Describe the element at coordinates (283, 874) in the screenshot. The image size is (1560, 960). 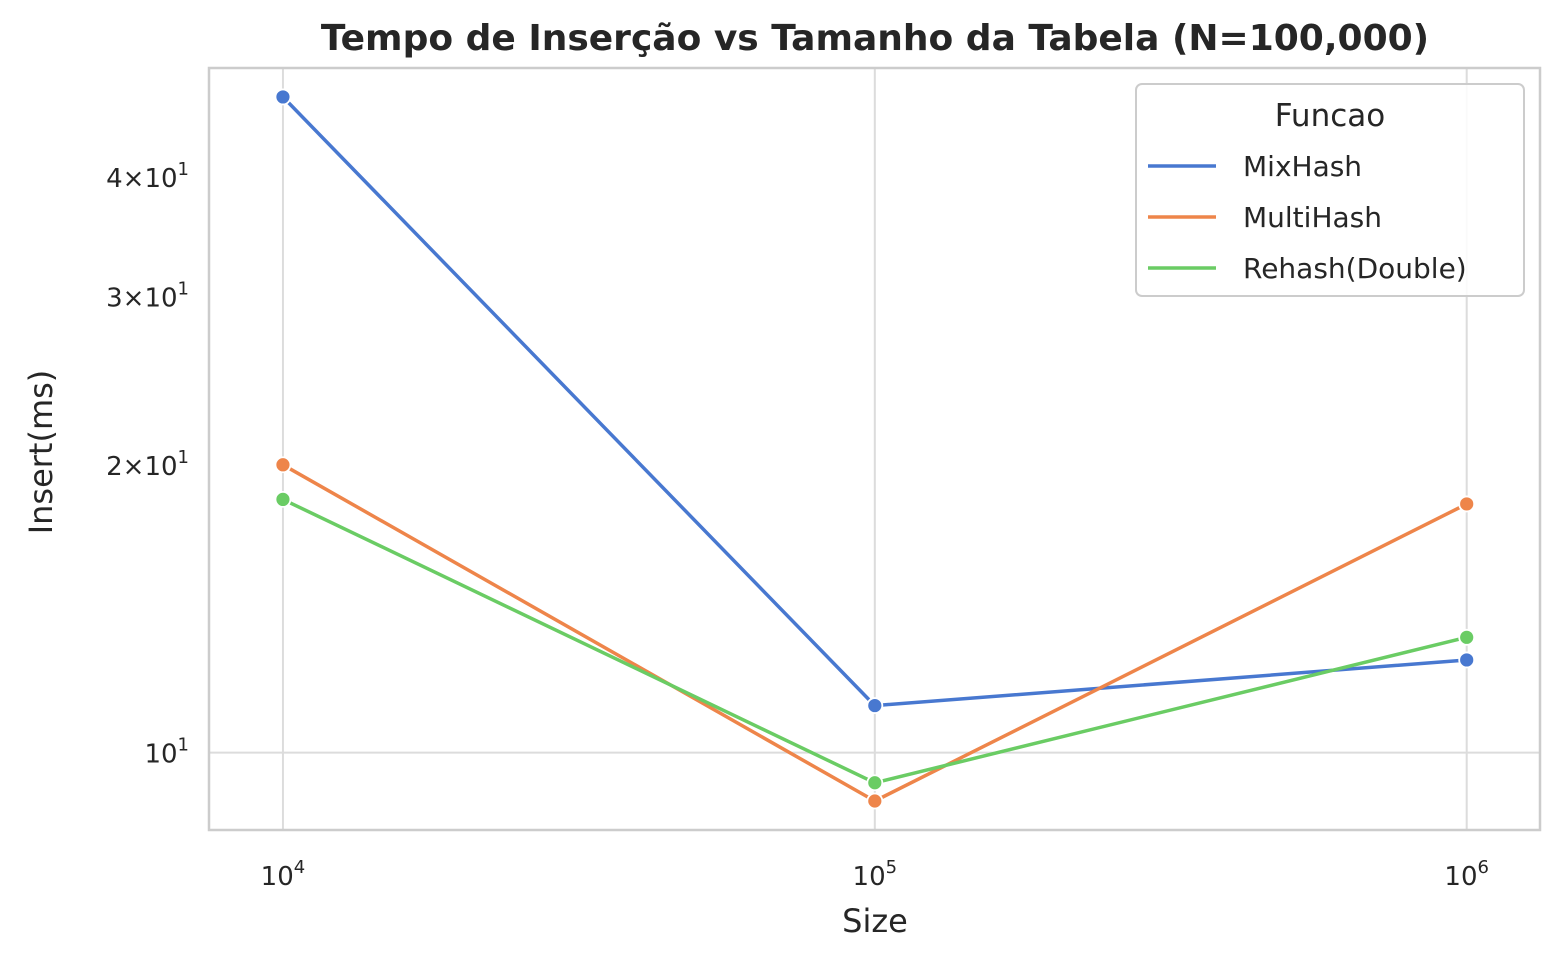
I see `x-tick-label-0: 10⁴` at that location.